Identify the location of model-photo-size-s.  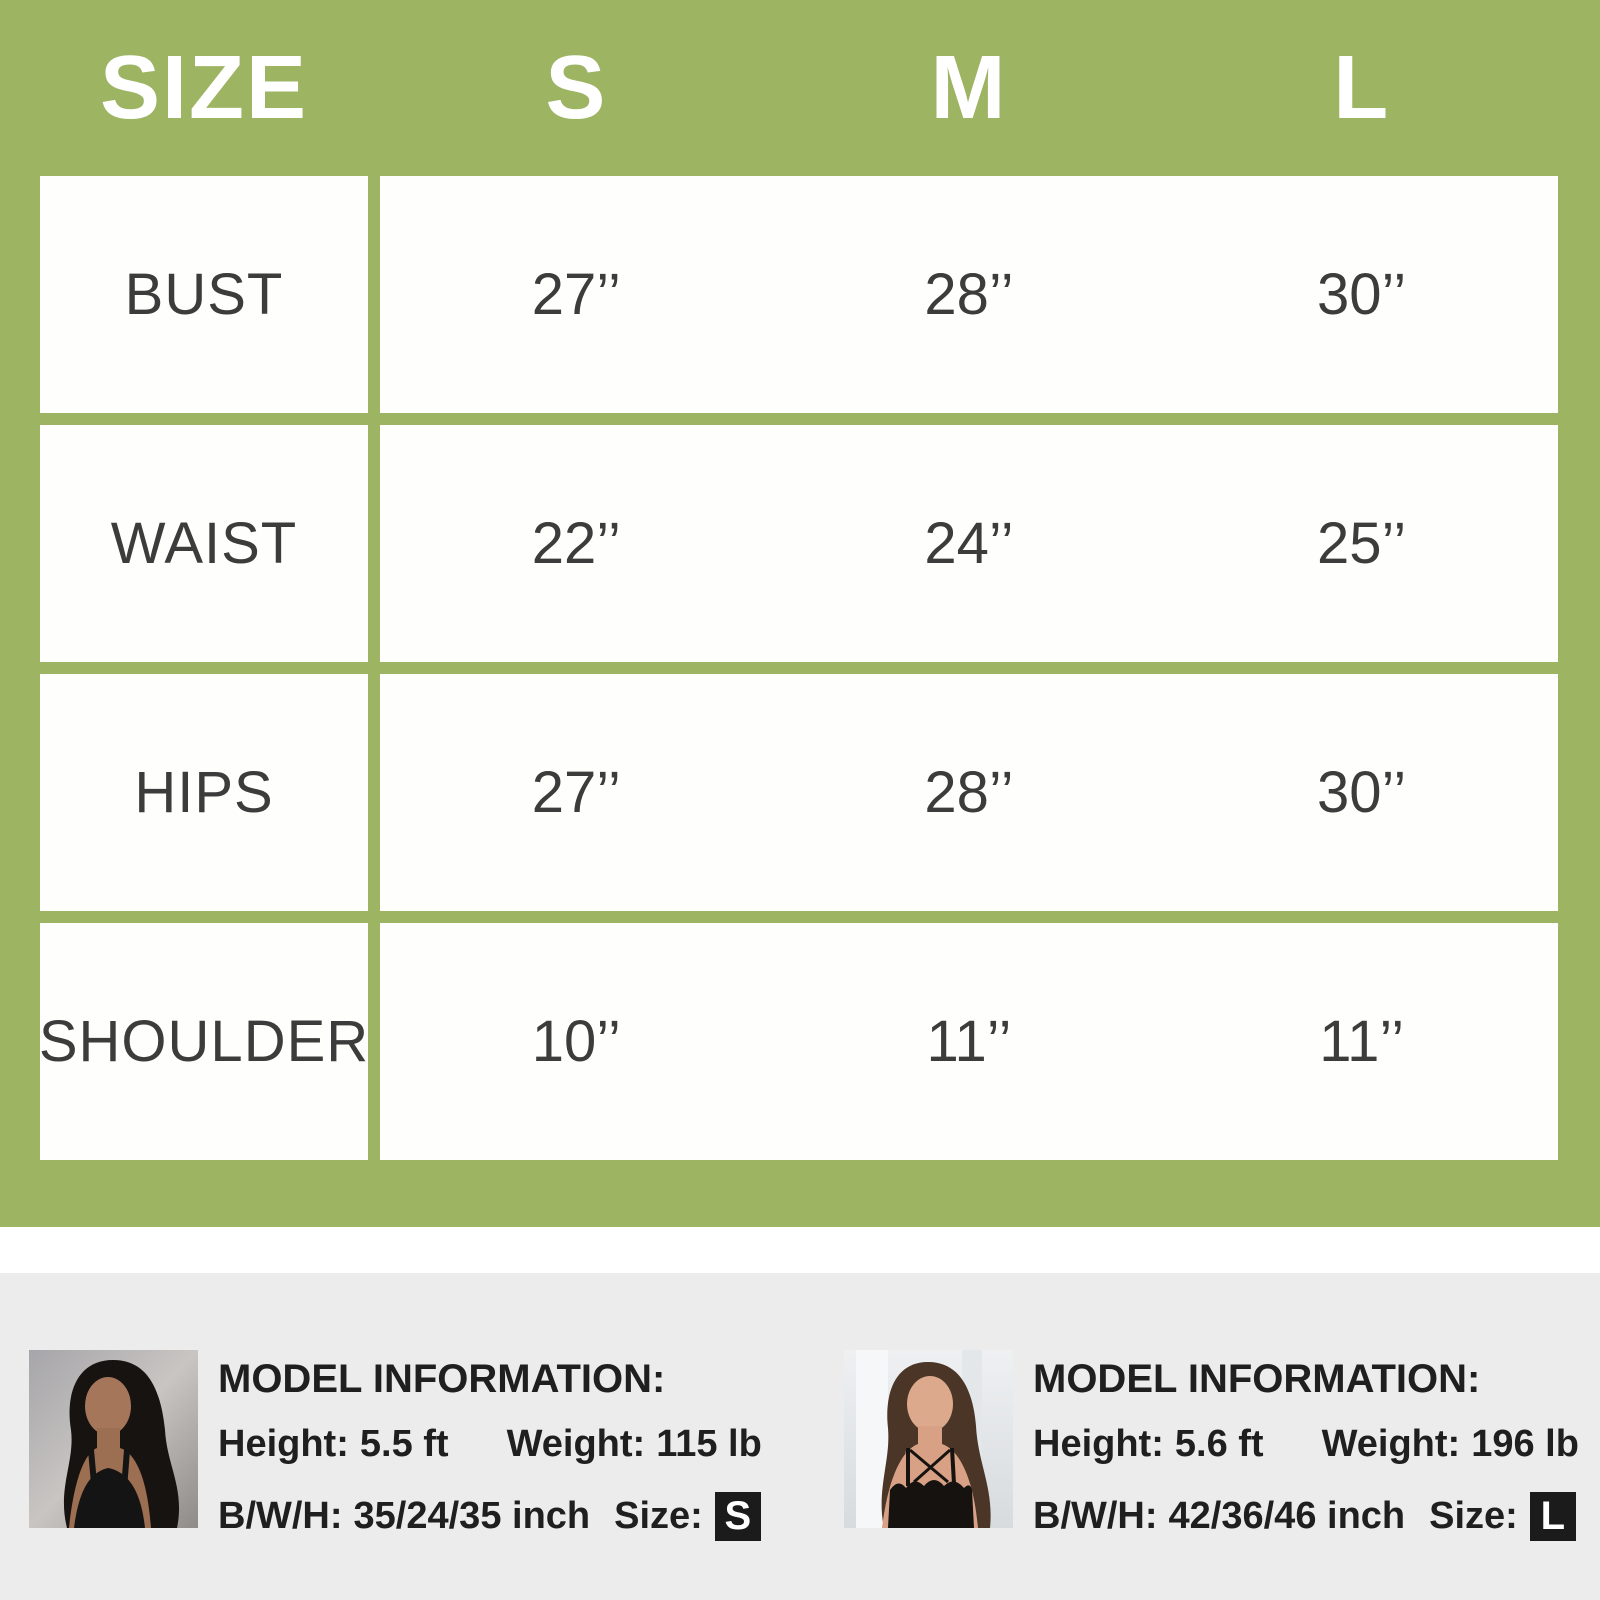
(113, 1439).